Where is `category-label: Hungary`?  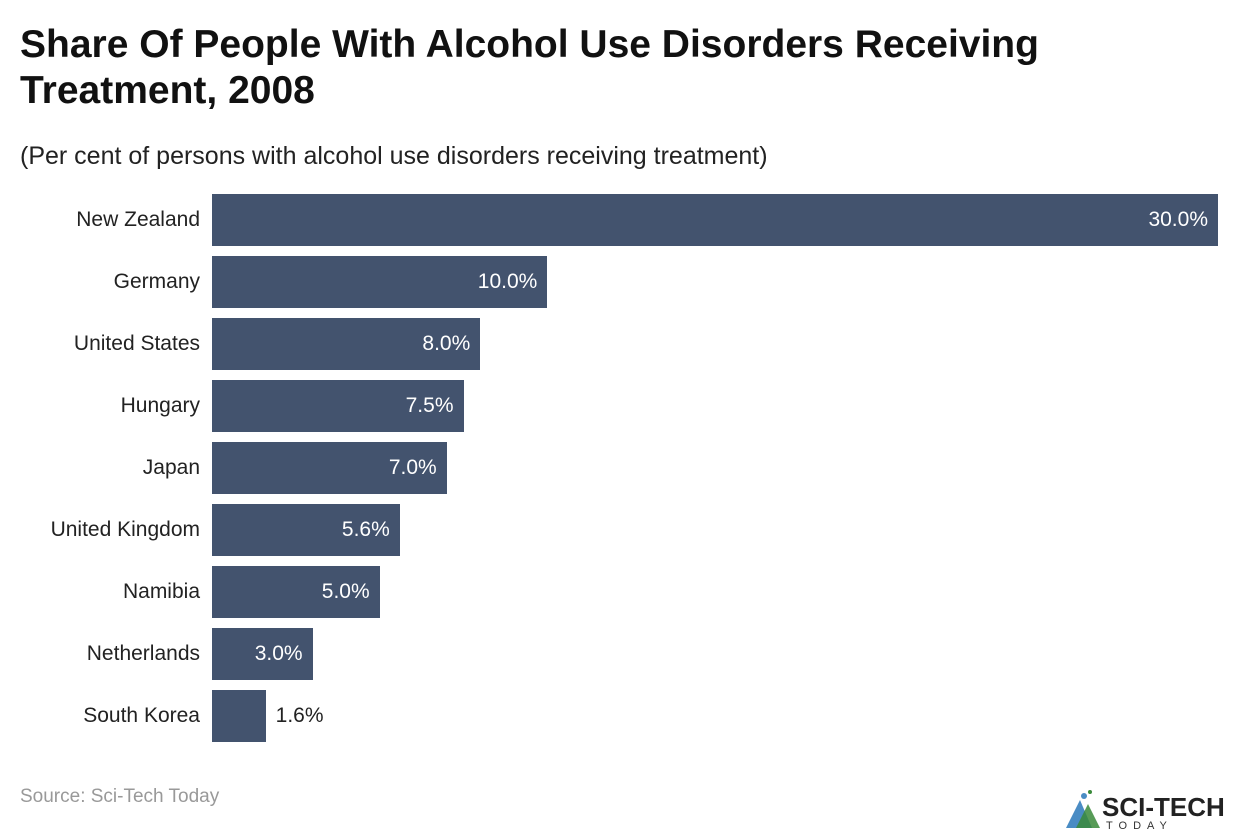
category-label: Hungary is located at coordinates (160, 405).